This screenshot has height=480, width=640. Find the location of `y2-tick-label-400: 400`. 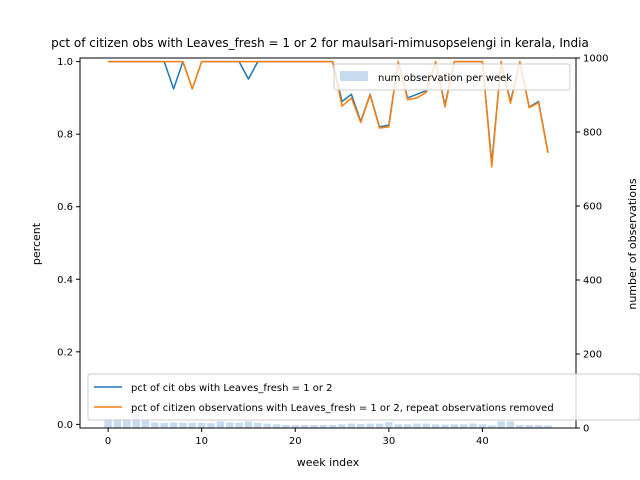

y2-tick-label-400: 400 is located at coordinates (592, 281).